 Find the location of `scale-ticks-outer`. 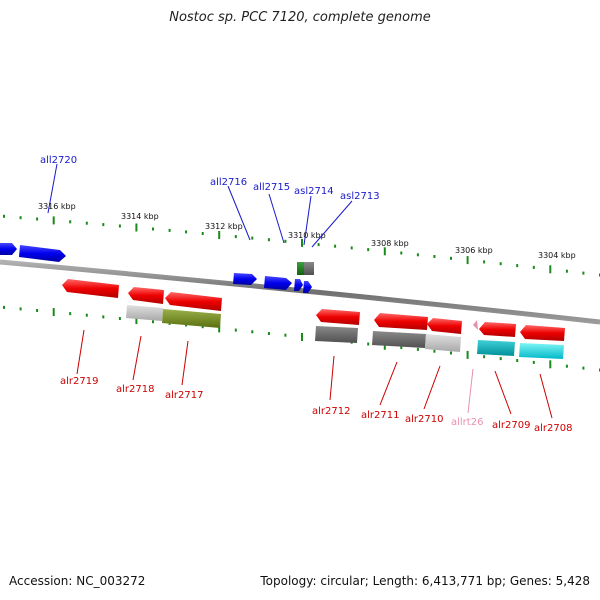

scale-ticks-outer is located at coordinates (301, 245).